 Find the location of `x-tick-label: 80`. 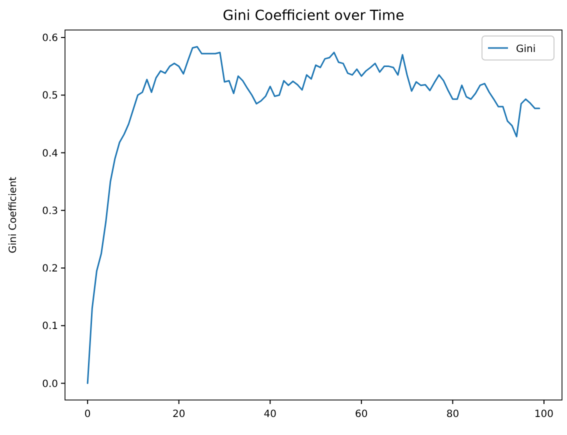

x-tick-label: 80 is located at coordinates (453, 414).